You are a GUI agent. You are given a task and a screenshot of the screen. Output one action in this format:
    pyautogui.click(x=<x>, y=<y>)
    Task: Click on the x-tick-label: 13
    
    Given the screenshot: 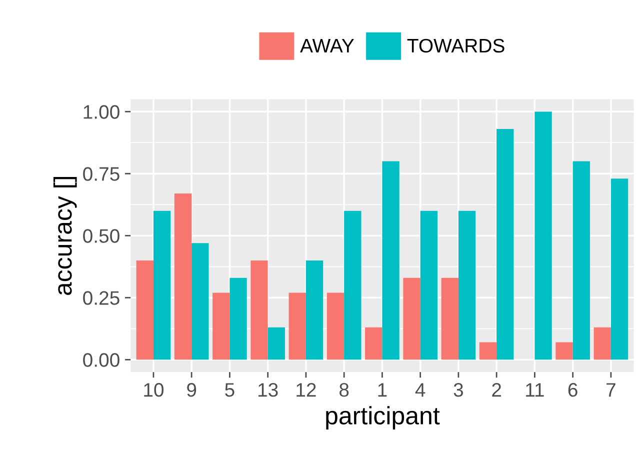 What is the action you would take?
    pyautogui.click(x=268, y=390)
    